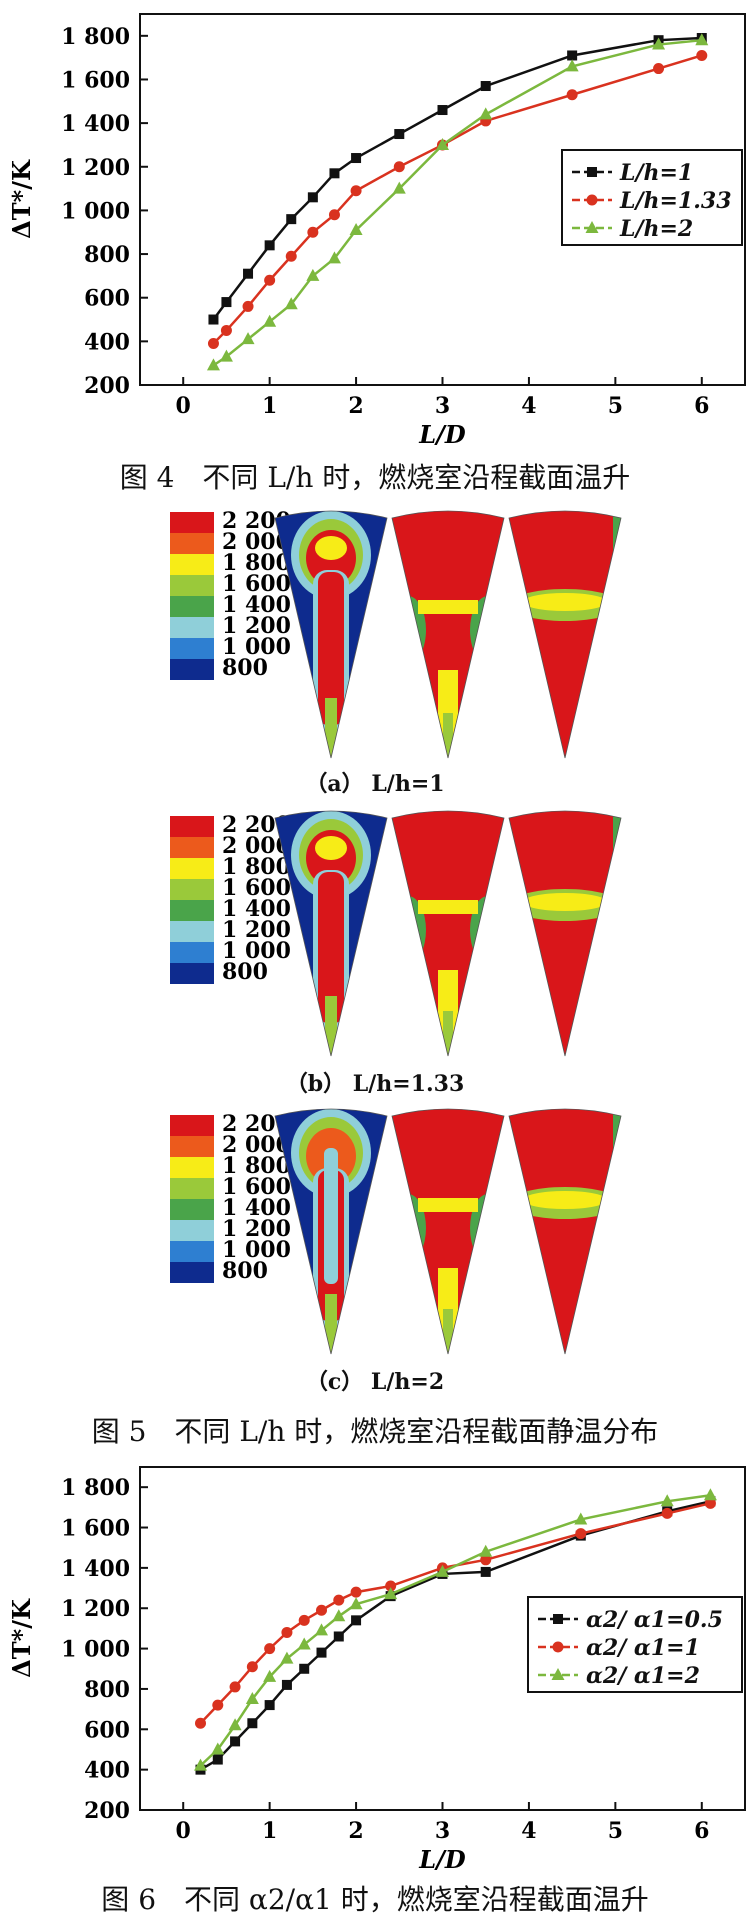 This screenshot has height=1919, width=750. I want to click on fig6-x-tick-label: 4, so click(528, 1831).